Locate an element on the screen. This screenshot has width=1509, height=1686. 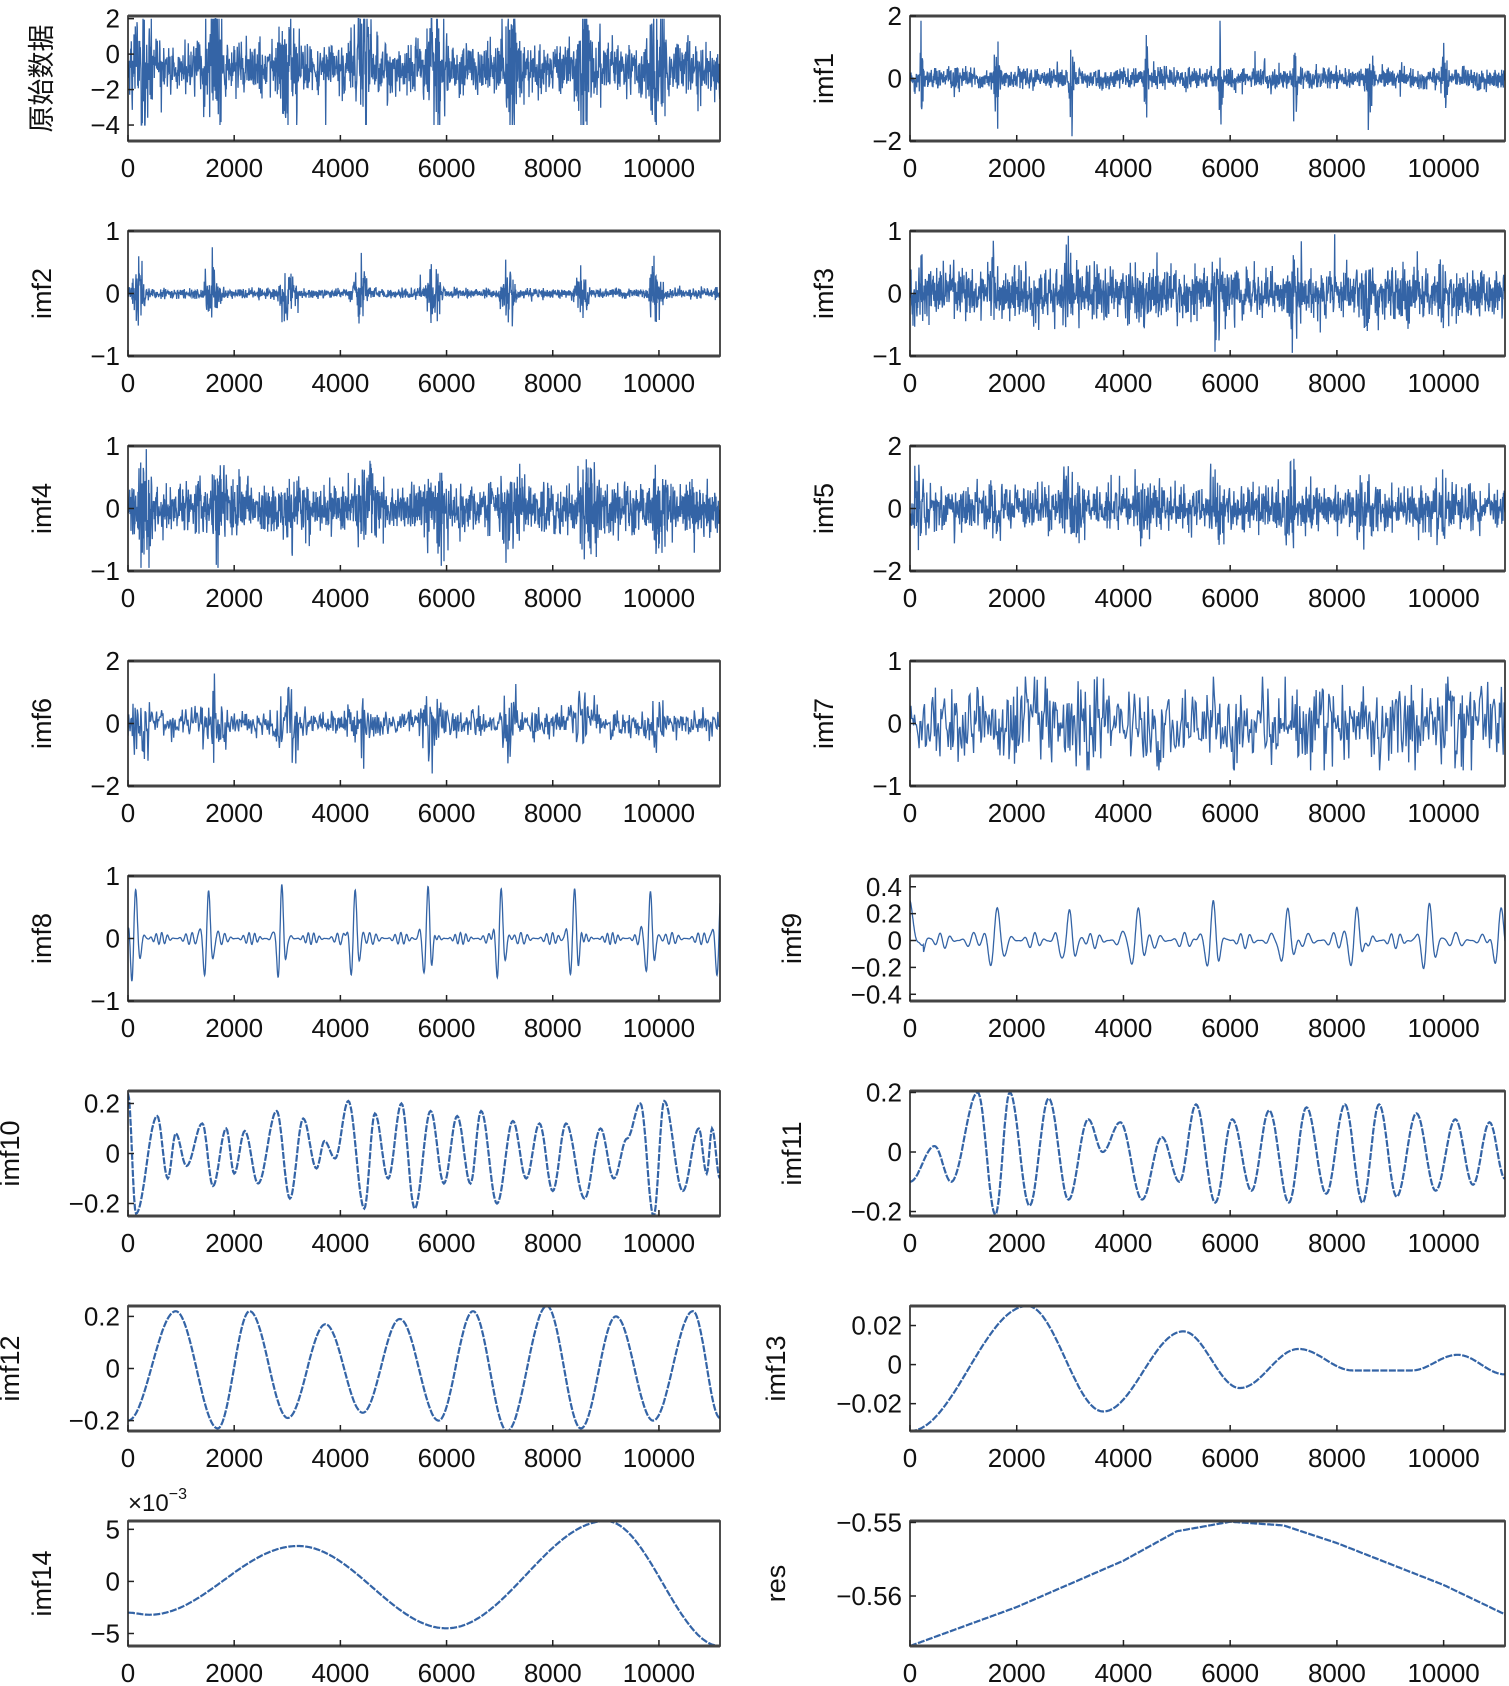
signal-line-imf10 is located at coordinates (424, 1154).